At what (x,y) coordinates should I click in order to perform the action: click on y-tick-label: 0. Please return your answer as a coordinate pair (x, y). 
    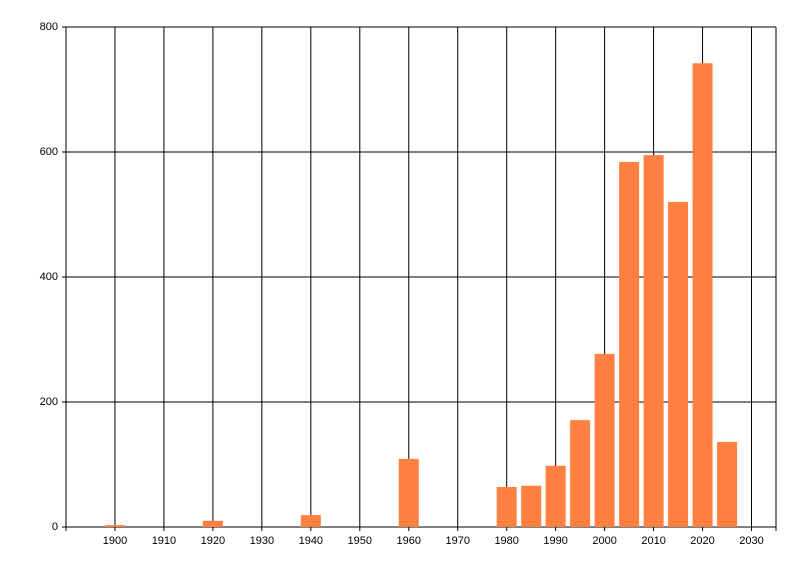
    Looking at the image, I should click on (55, 527).